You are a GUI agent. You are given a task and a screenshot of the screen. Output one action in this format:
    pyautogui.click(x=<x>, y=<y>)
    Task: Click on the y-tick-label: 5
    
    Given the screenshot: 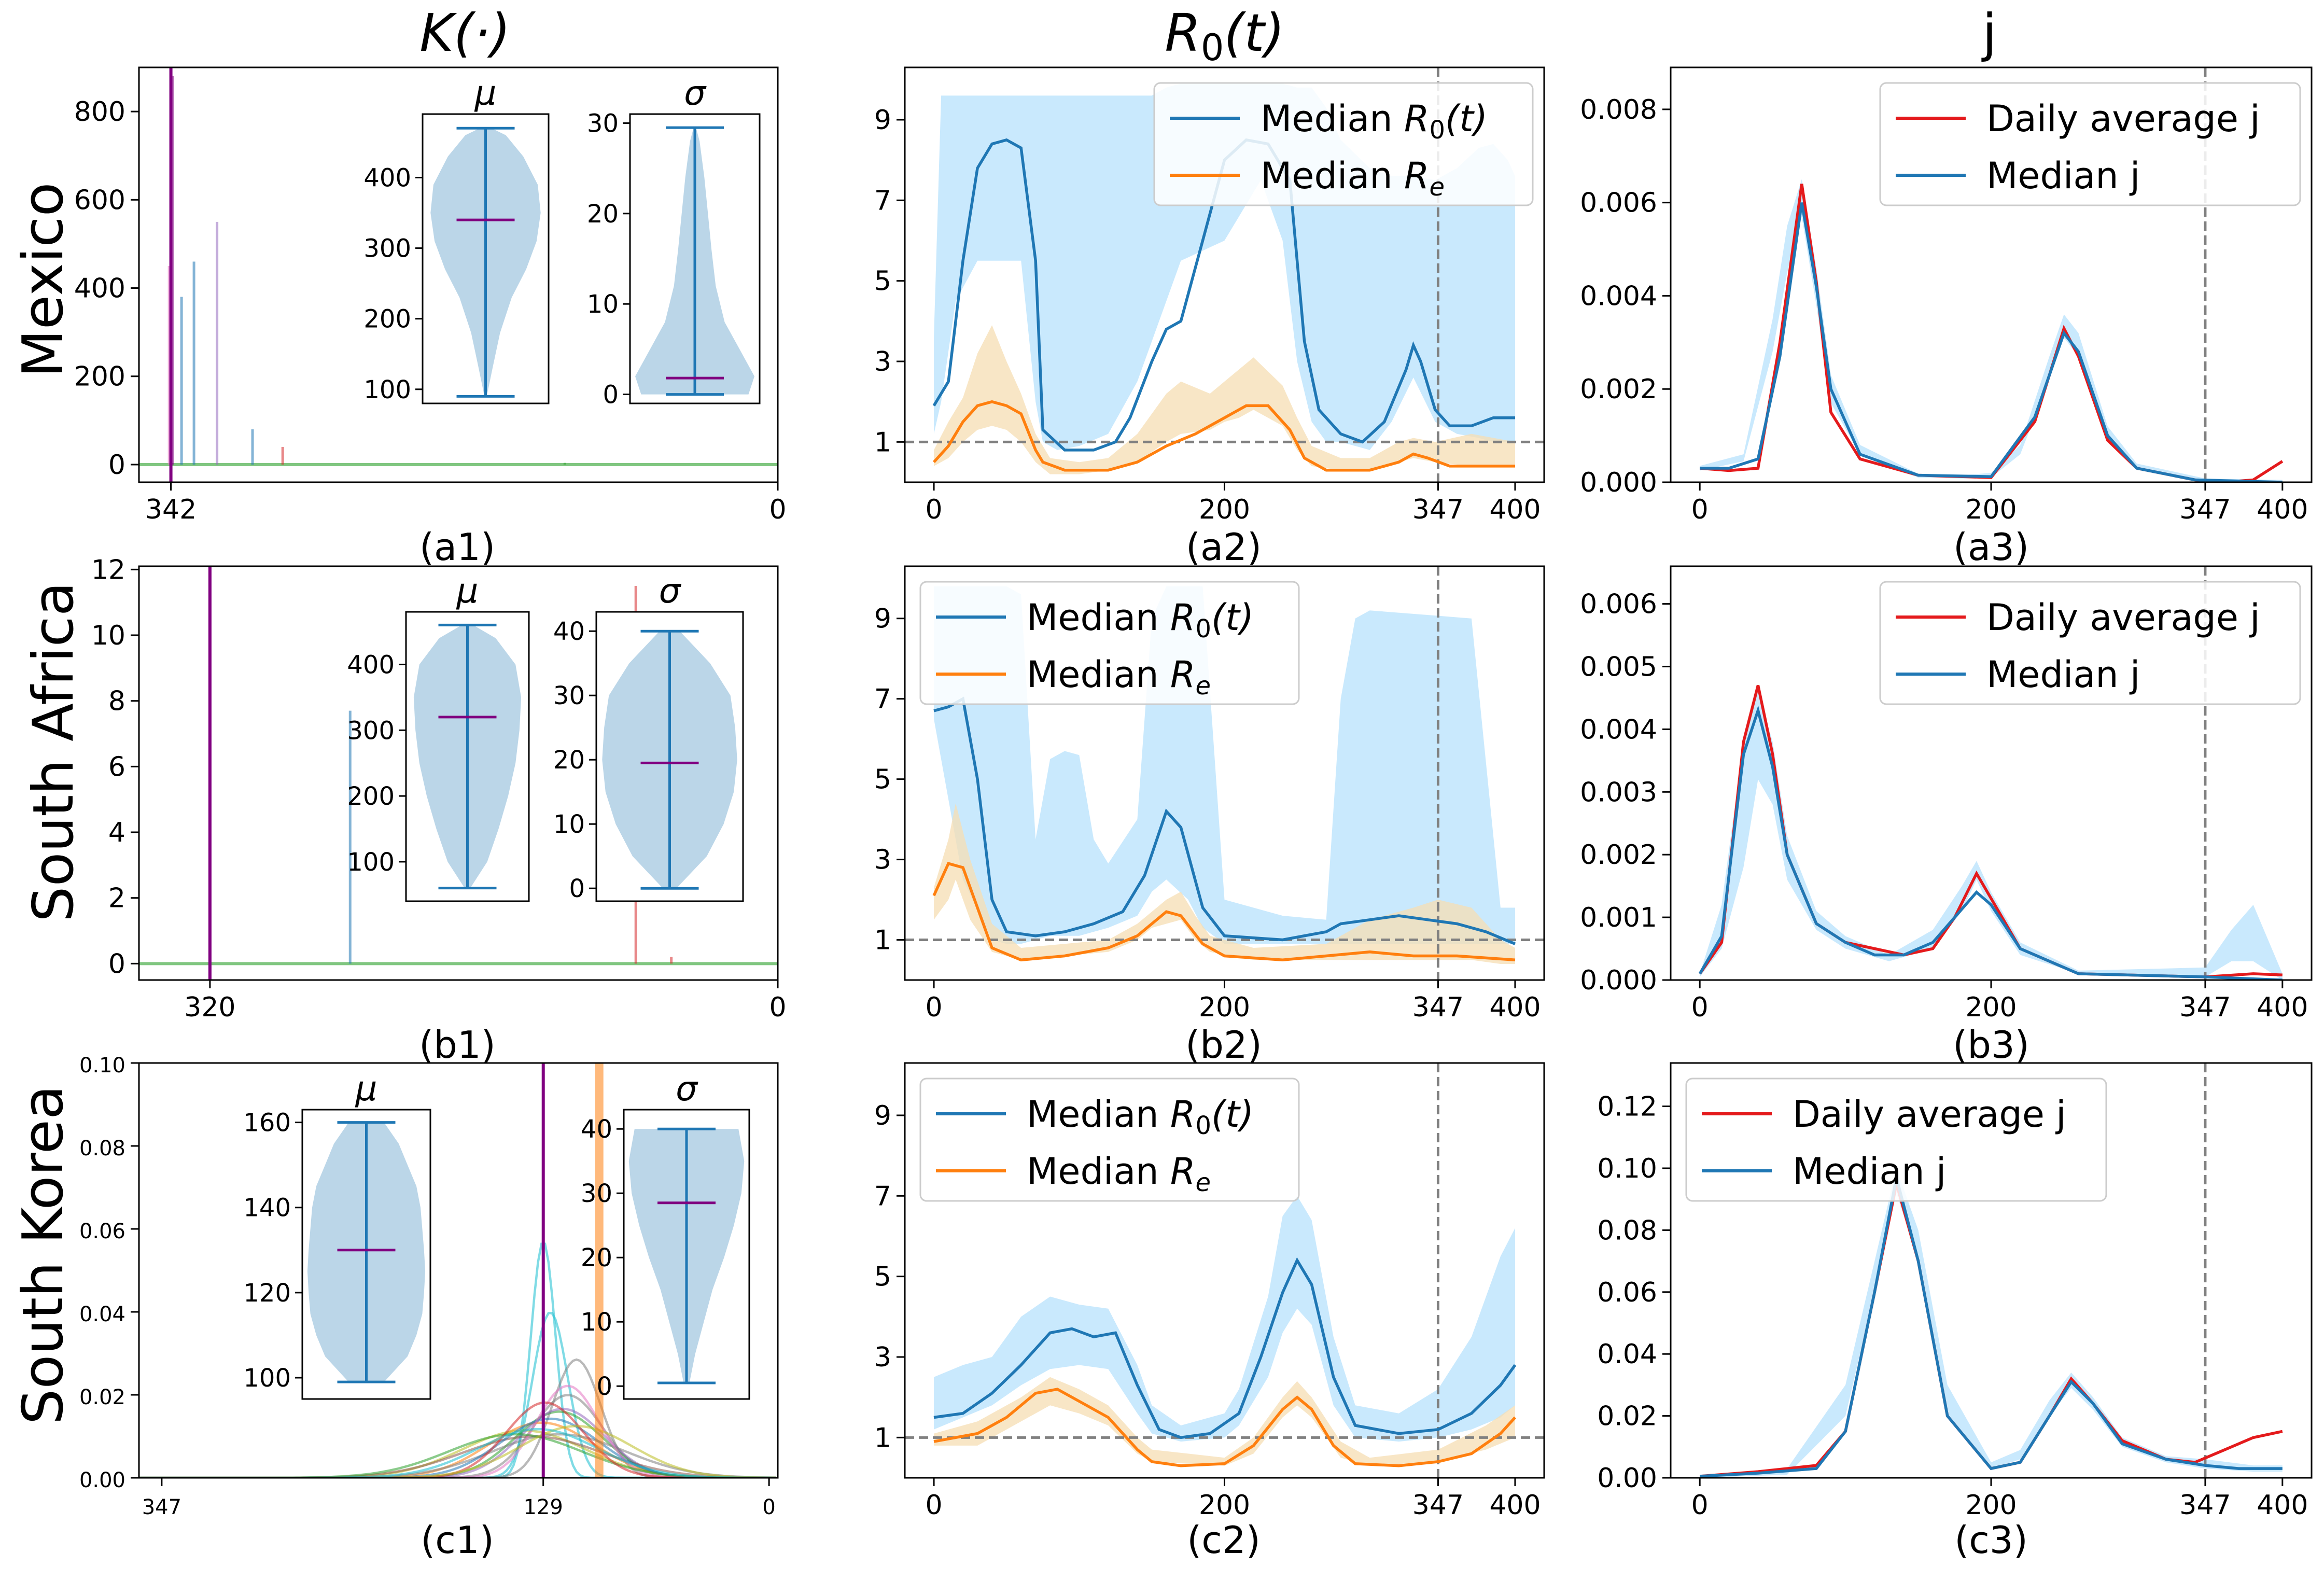 What is the action you would take?
    pyautogui.click(x=882, y=1277)
    